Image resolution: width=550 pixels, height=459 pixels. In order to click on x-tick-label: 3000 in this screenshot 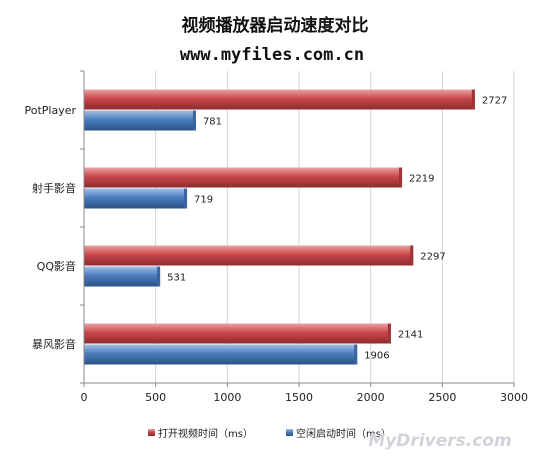, I will do `click(514, 397)`.